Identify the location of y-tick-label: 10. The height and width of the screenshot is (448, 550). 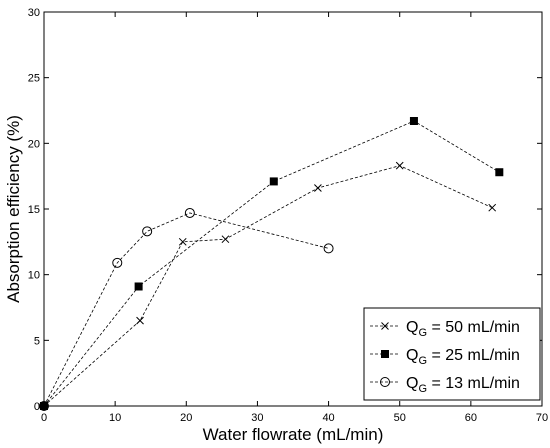
(34, 276).